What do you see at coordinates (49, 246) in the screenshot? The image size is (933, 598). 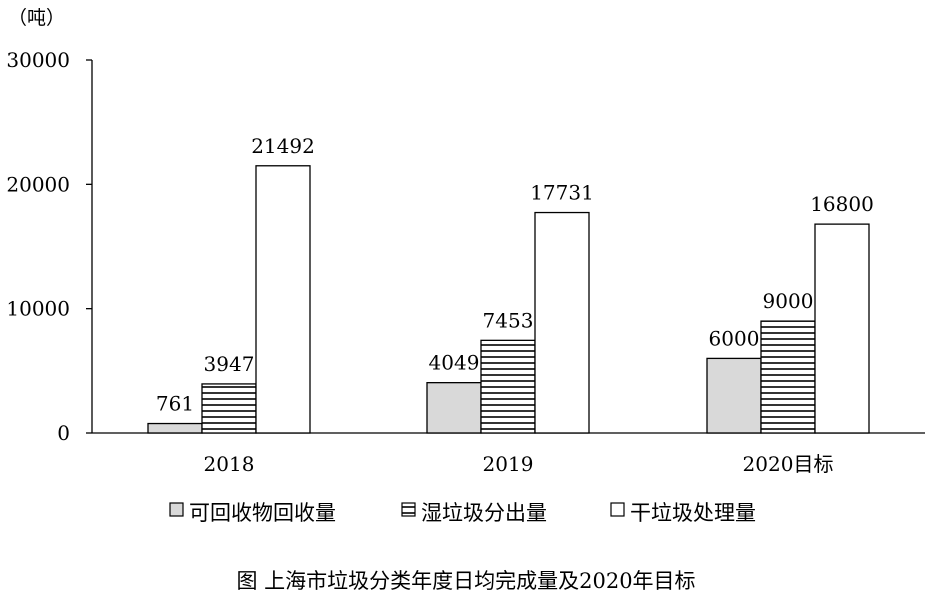 I see `y-axis: 0 10000 20000 30000` at bounding box center [49, 246].